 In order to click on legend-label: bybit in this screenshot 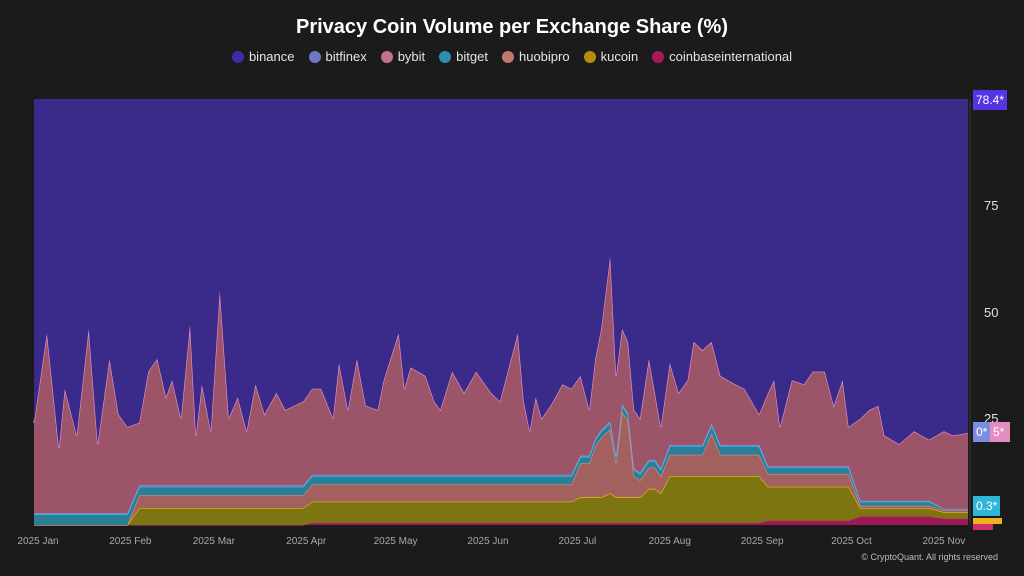, I will do `click(411, 56)`.